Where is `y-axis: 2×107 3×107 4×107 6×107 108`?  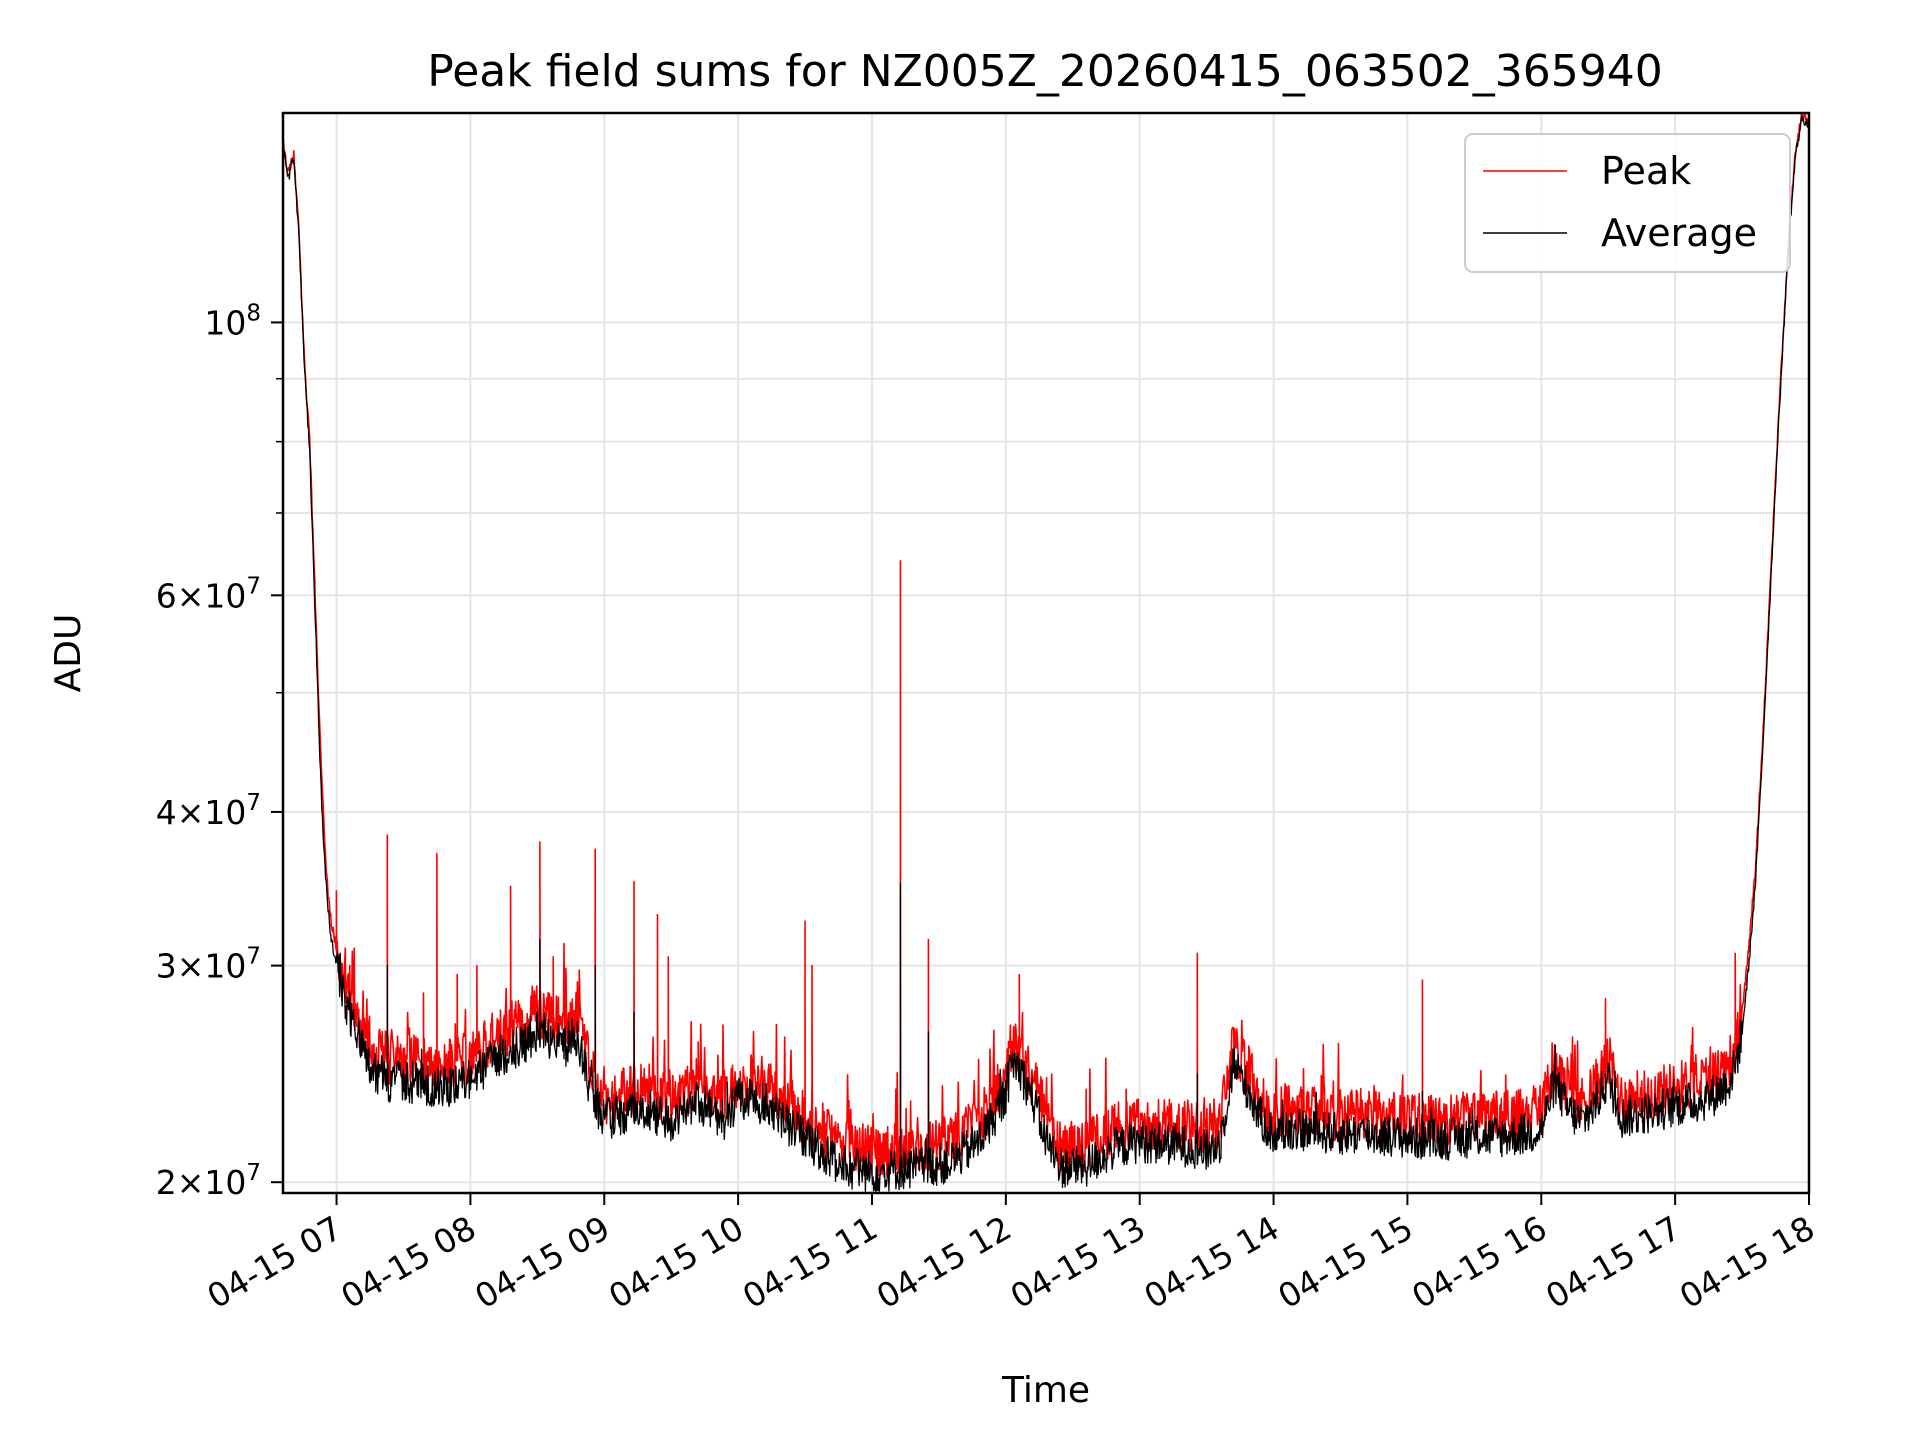 y-axis: 2×107 3×107 4×107 6×107 108 is located at coordinates (219, 751).